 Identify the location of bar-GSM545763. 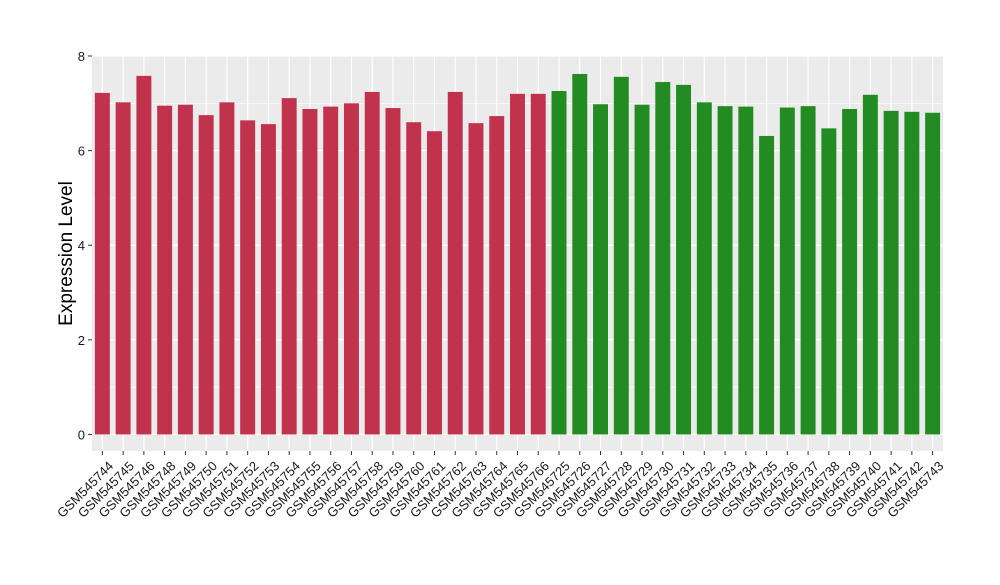
(476, 279).